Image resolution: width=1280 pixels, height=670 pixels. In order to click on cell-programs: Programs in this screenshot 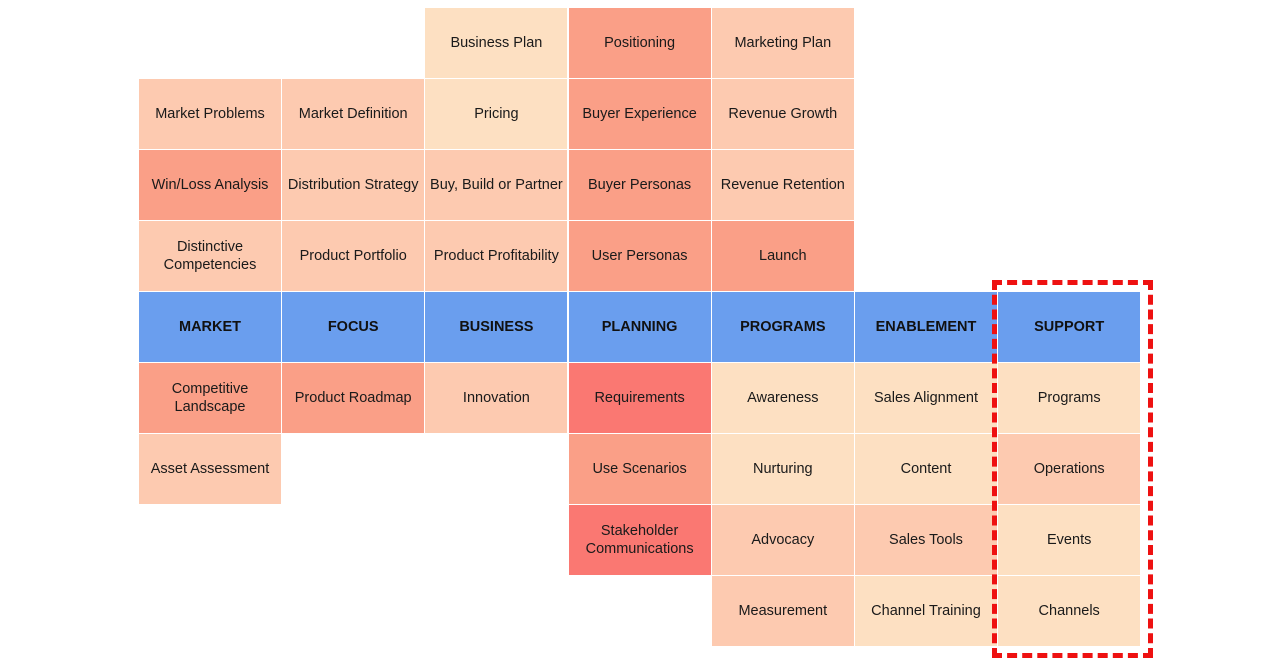, I will do `click(1069, 398)`.